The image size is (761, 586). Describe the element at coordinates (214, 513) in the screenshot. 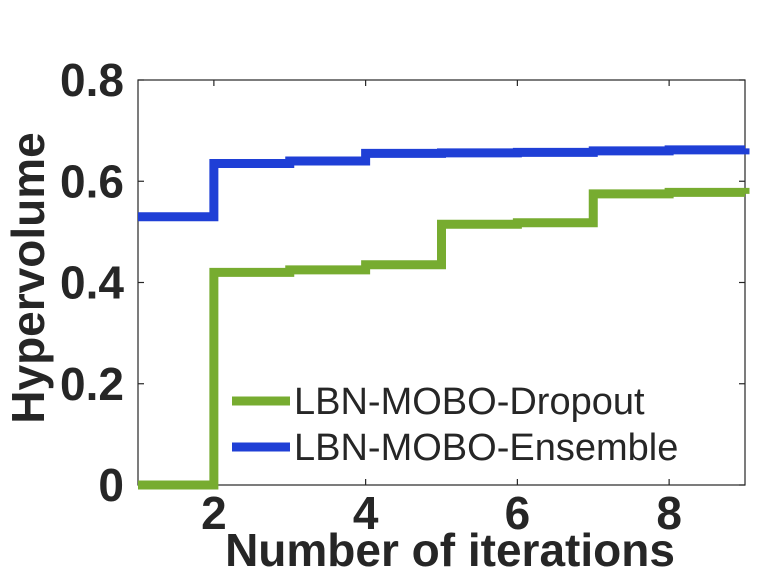

I see `x-tick-label: 2` at that location.